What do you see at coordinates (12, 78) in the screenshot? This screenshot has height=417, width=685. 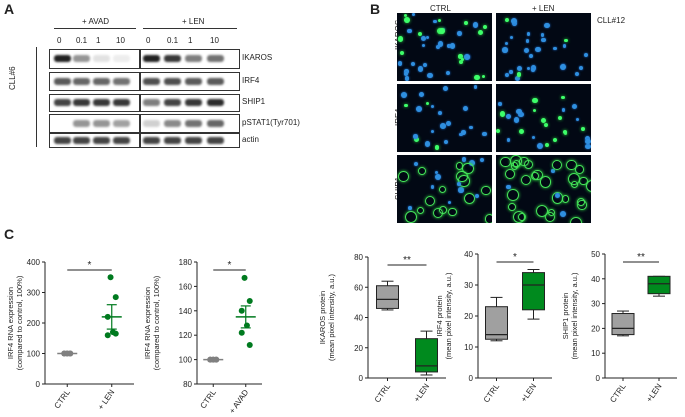 I see `cell-line-label: CLL#6` at bounding box center [12, 78].